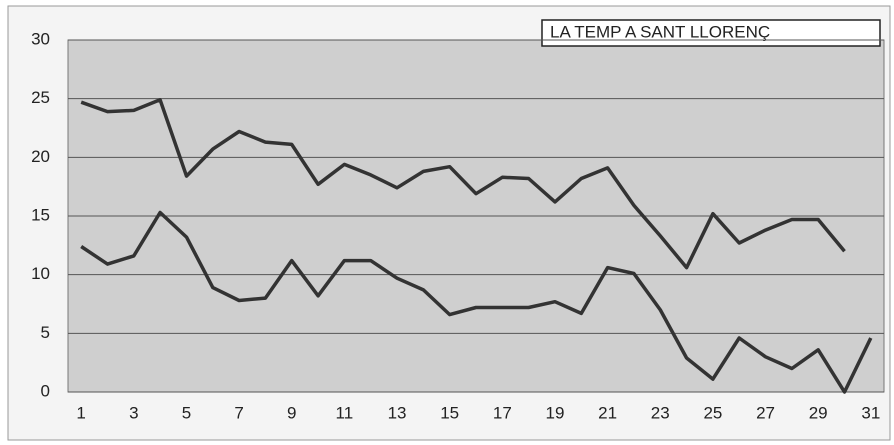 The image size is (894, 445). What do you see at coordinates (449, 412) in the screenshot?
I see `x-tick-label: 15` at bounding box center [449, 412].